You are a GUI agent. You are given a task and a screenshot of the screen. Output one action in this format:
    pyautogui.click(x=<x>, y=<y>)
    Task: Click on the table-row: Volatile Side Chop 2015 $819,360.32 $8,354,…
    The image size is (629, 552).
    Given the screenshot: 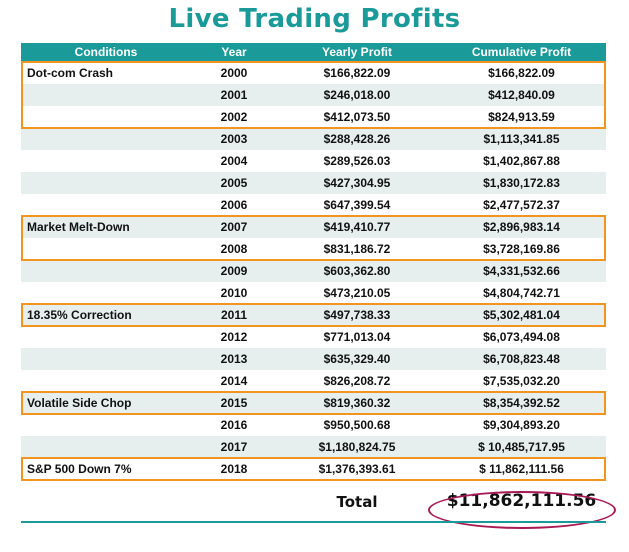 What is the action you would take?
    pyautogui.click(x=313, y=403)
    